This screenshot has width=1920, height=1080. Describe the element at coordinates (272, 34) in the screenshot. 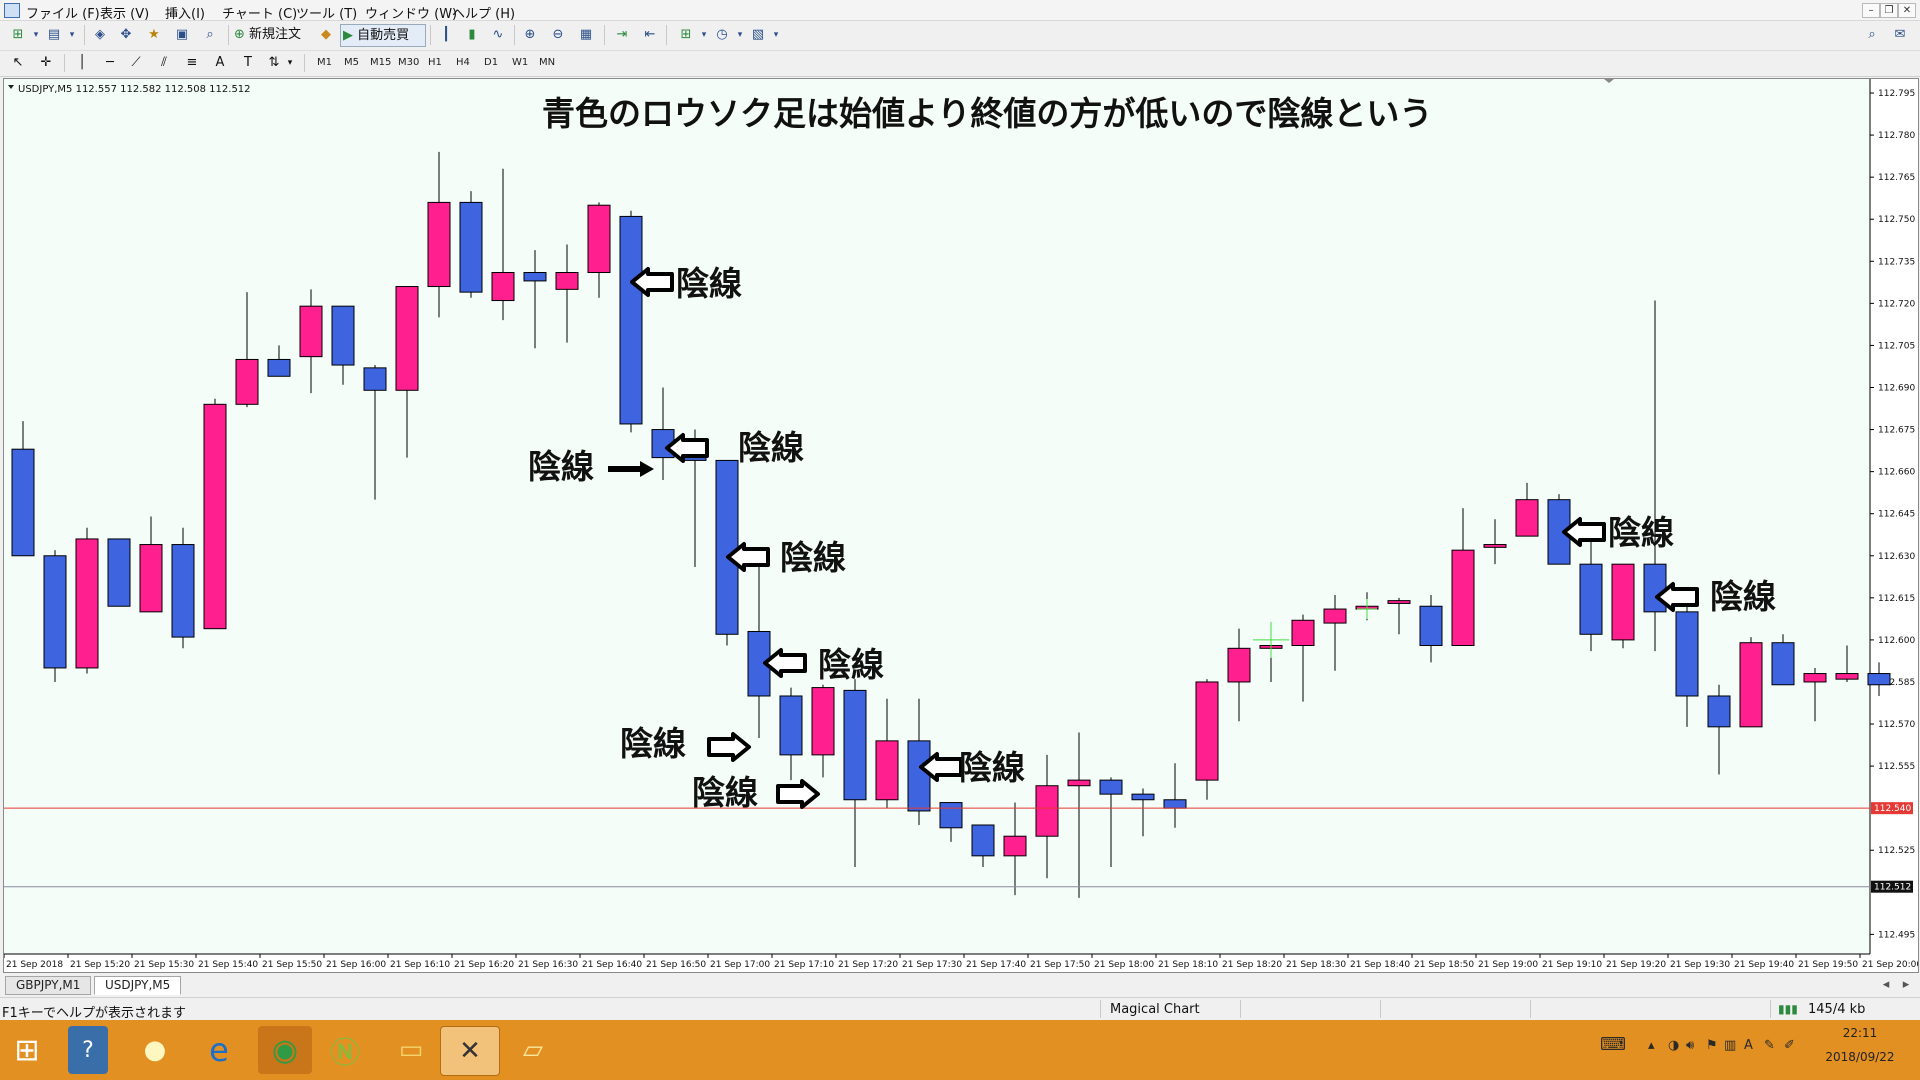

I see `new-order-button: ⊕ 新規注文` at that location.